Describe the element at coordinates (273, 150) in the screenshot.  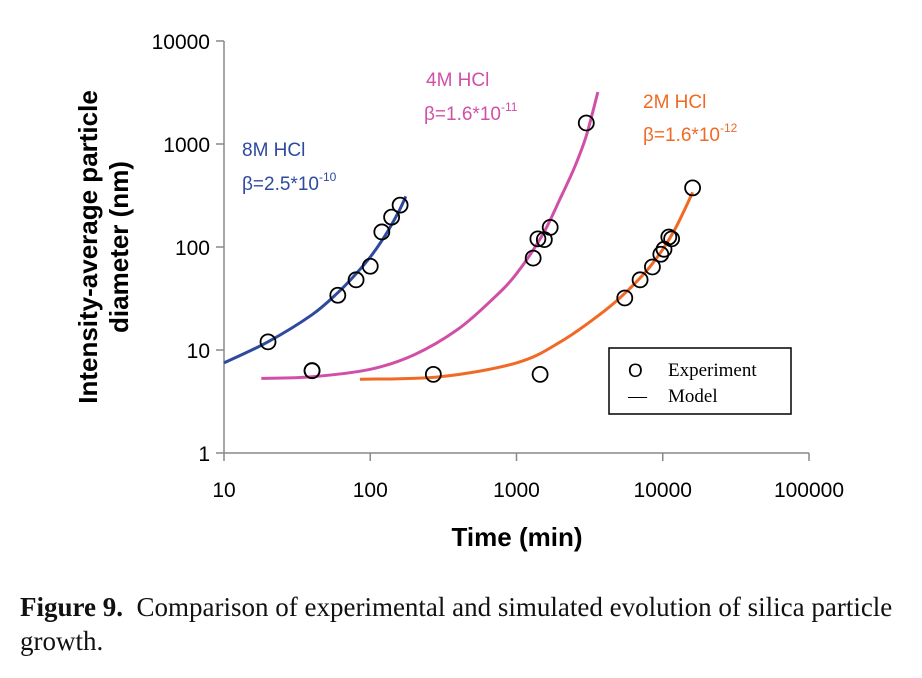
I see `series-8m-label: 8M HCl` at that location.